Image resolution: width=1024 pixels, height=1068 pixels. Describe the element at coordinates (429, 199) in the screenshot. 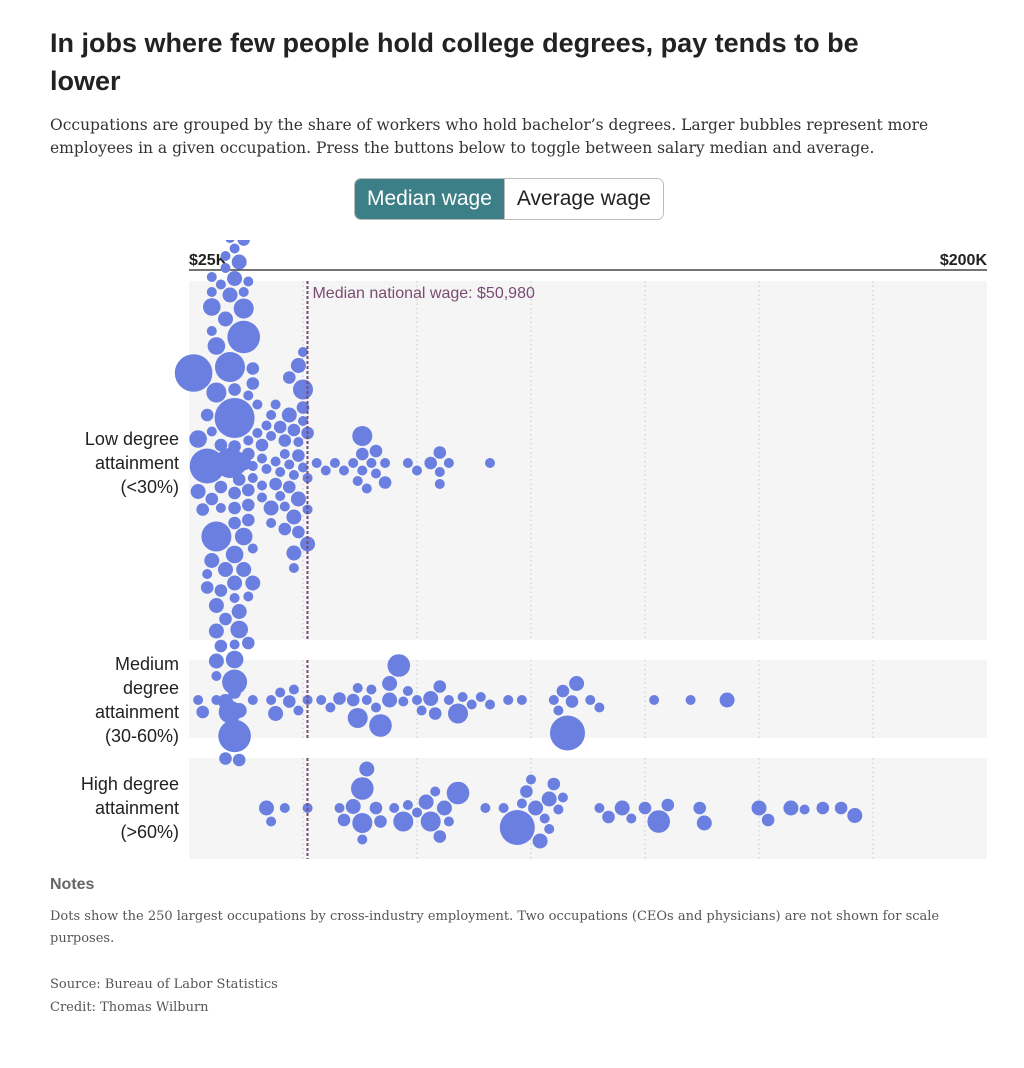

I see `median-wage-button: Median wage` at that location.